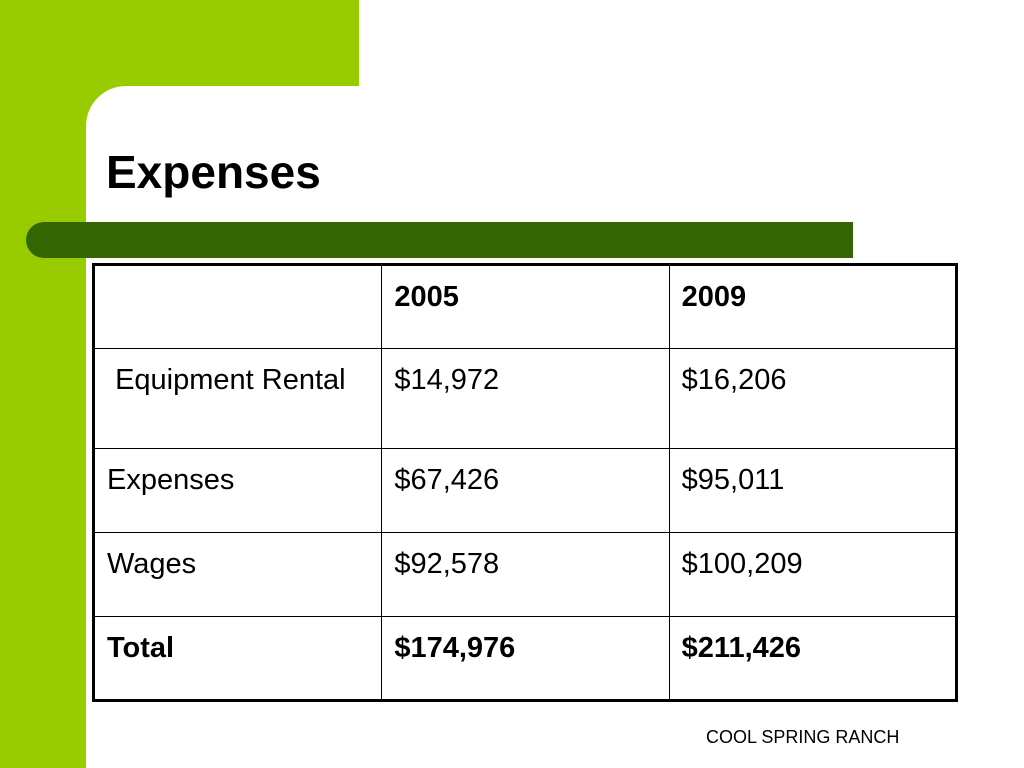 The height and width of the screenshot is (768, 1024). Describe the element at coordinates (237, 490) in the screenshot. I see `row-label: Expenses` at that location.